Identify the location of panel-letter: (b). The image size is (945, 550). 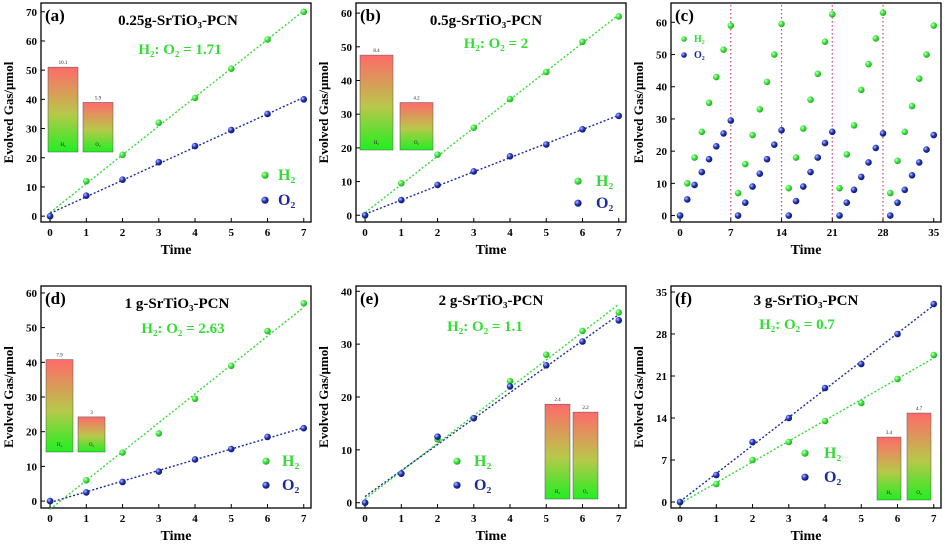
(370, 15).